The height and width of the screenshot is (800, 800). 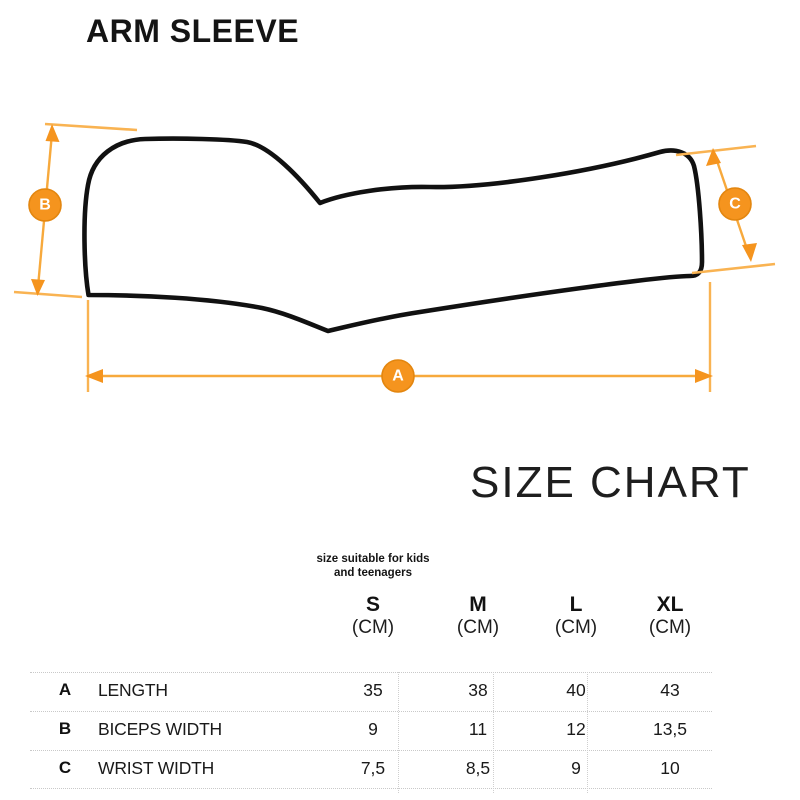 I want to click on b-marker-circle, so click(x=45, y=205).